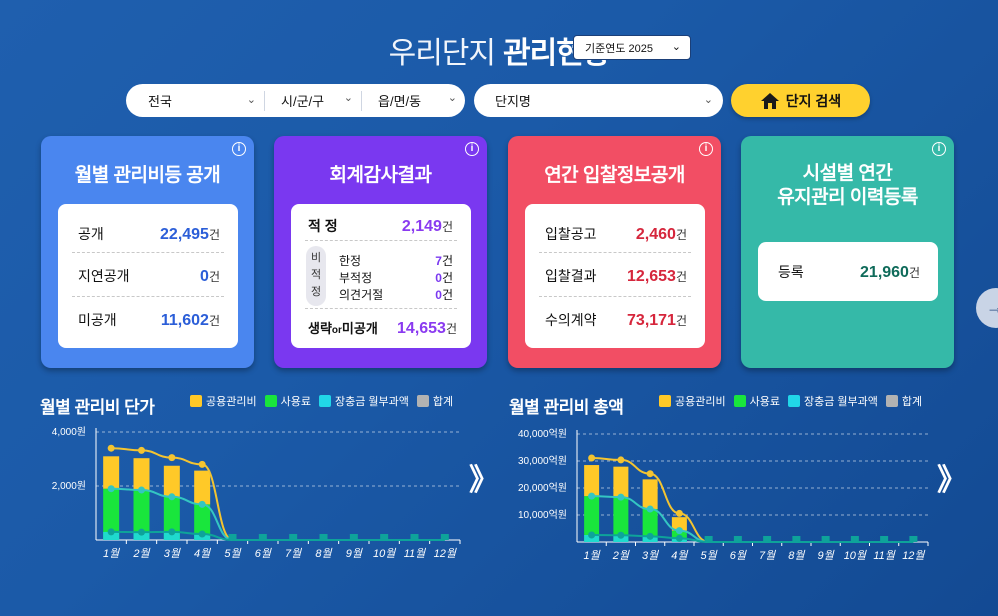  What do you see at coordinates (97, 407) in the screenshot?
I see `chart-title-unit-price: 월별 관리비 단가` at bounding box center [97, 407].